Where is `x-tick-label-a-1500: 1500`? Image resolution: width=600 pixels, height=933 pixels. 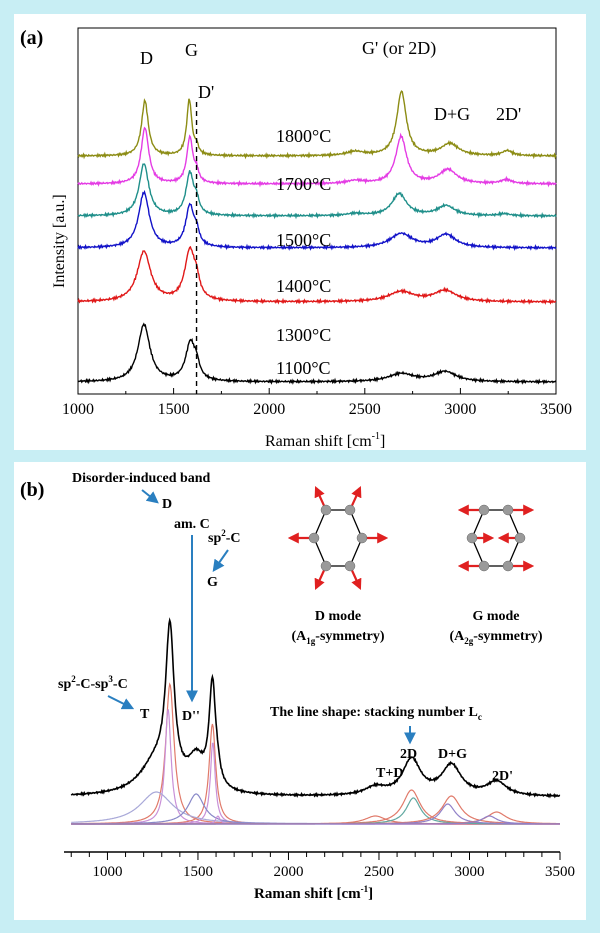
x-tick-label-a-1500: 1500 is located at coordinates (174, 409).